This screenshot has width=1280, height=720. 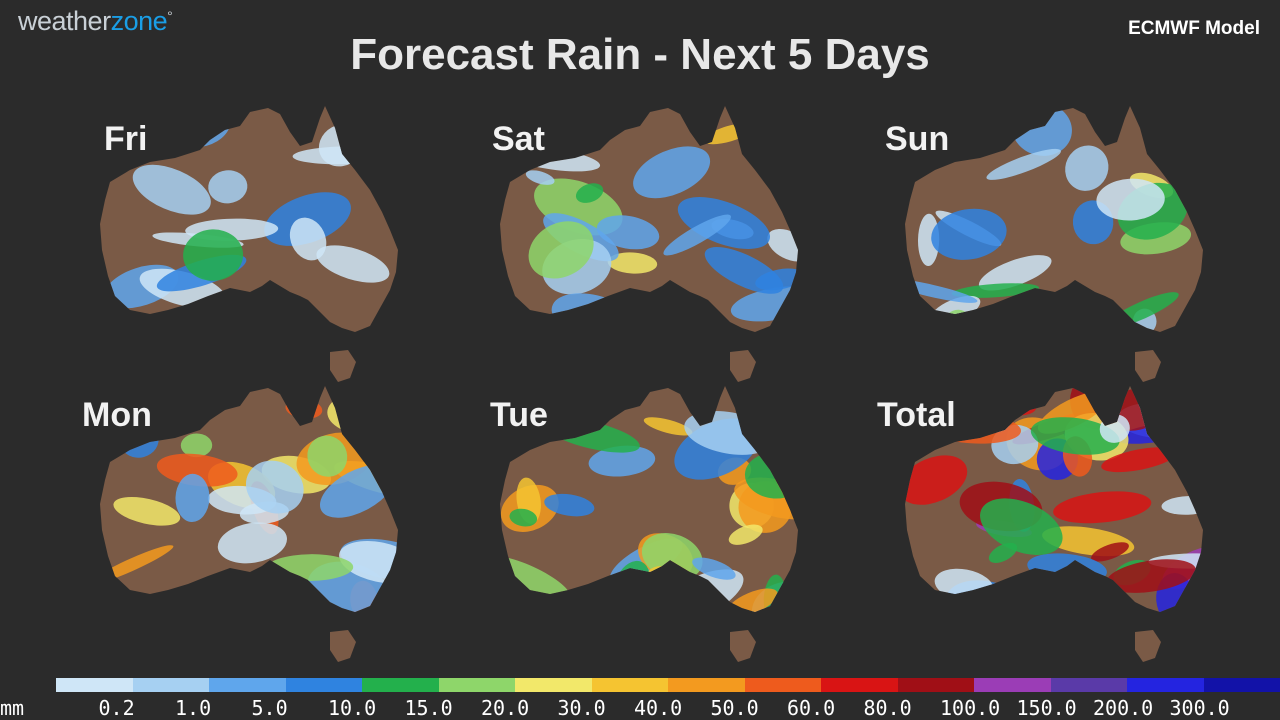 What do you see at coordinates (916, 415) in the screenshot?
I see `panel-day-label: Total` at bounding box center [916, 415].